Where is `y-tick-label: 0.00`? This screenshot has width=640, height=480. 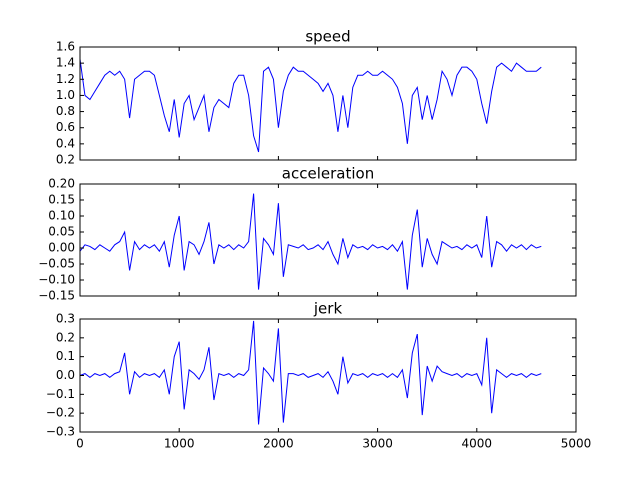
y-tick-label: 0.00 is located at coordinates (61, 248).